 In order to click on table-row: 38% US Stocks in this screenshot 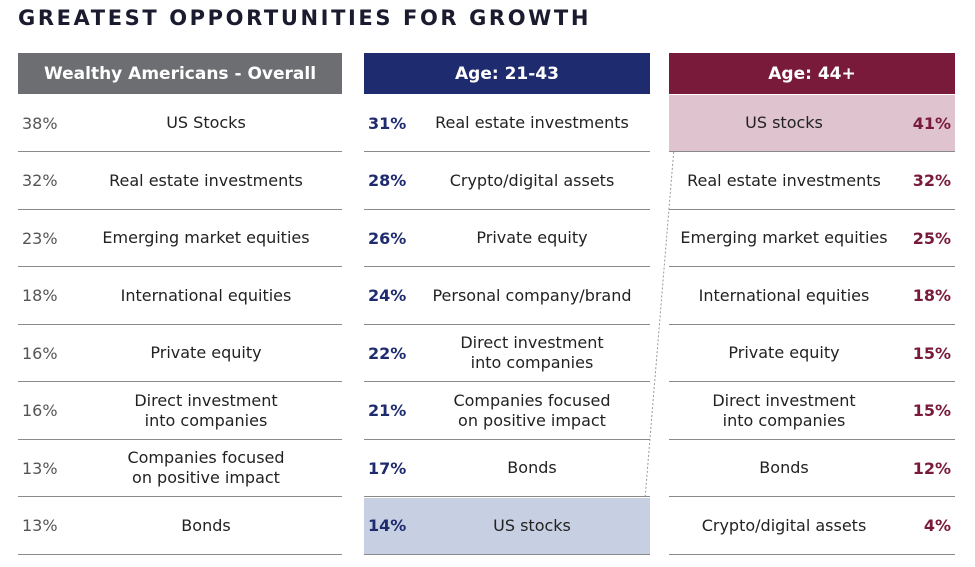, I will do `click(180, 123)`.